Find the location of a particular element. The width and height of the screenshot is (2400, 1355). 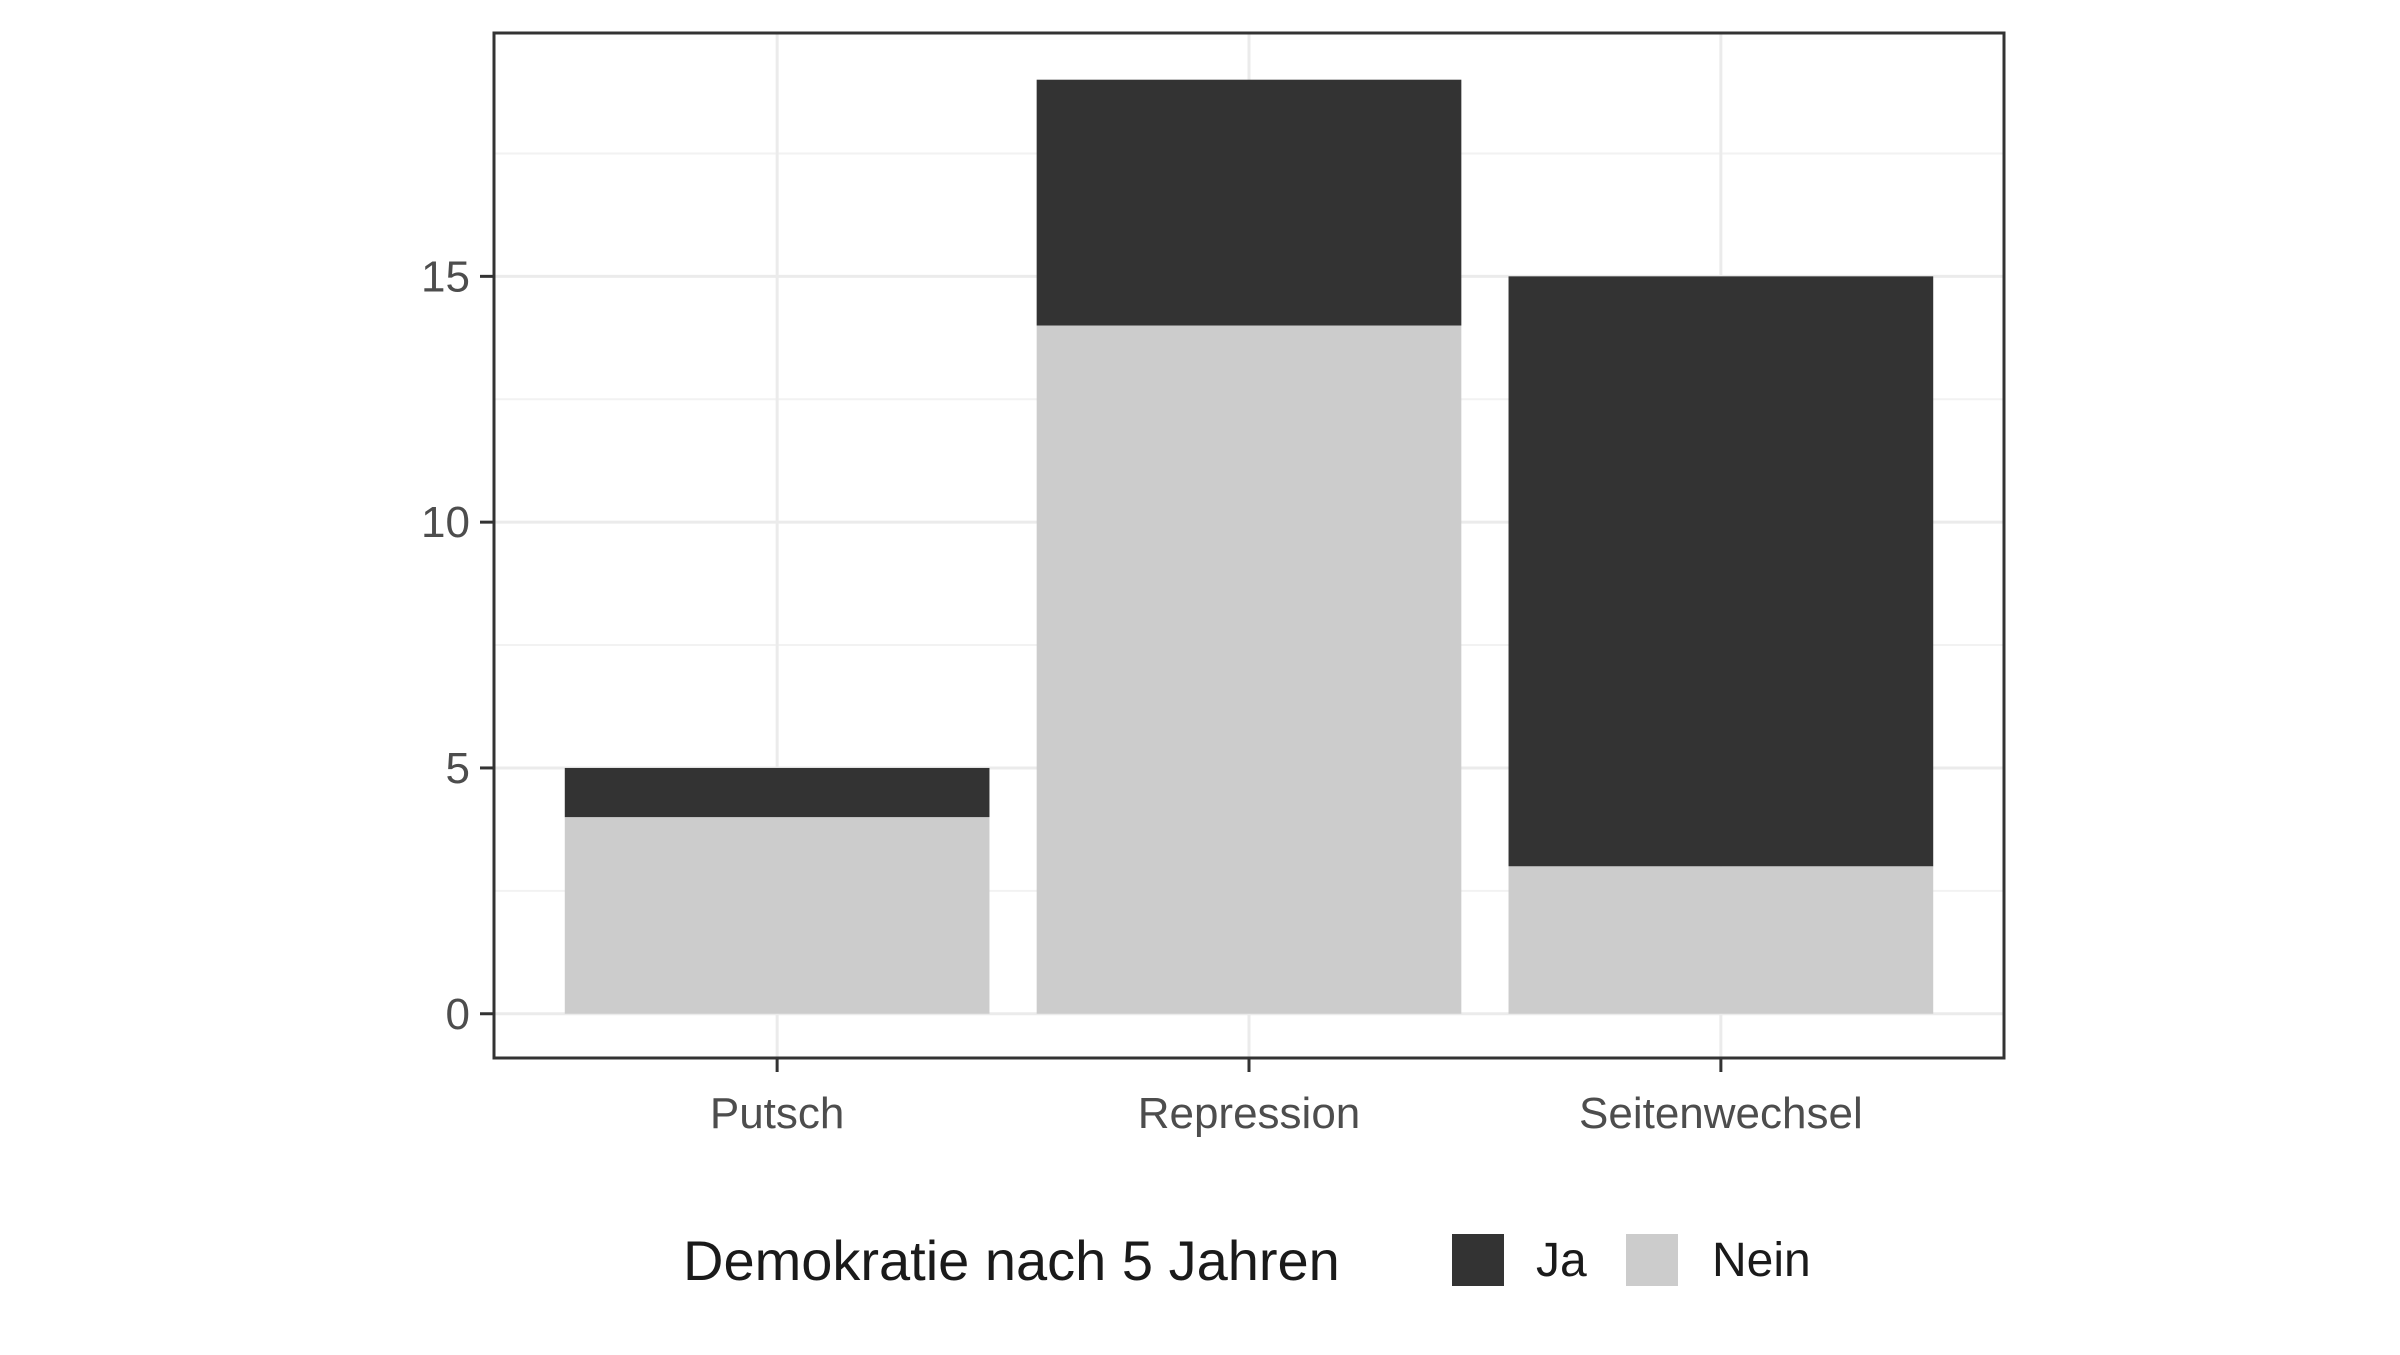

x-tick-label: Seitenwechsel is located at coordinates (1721, 1113).